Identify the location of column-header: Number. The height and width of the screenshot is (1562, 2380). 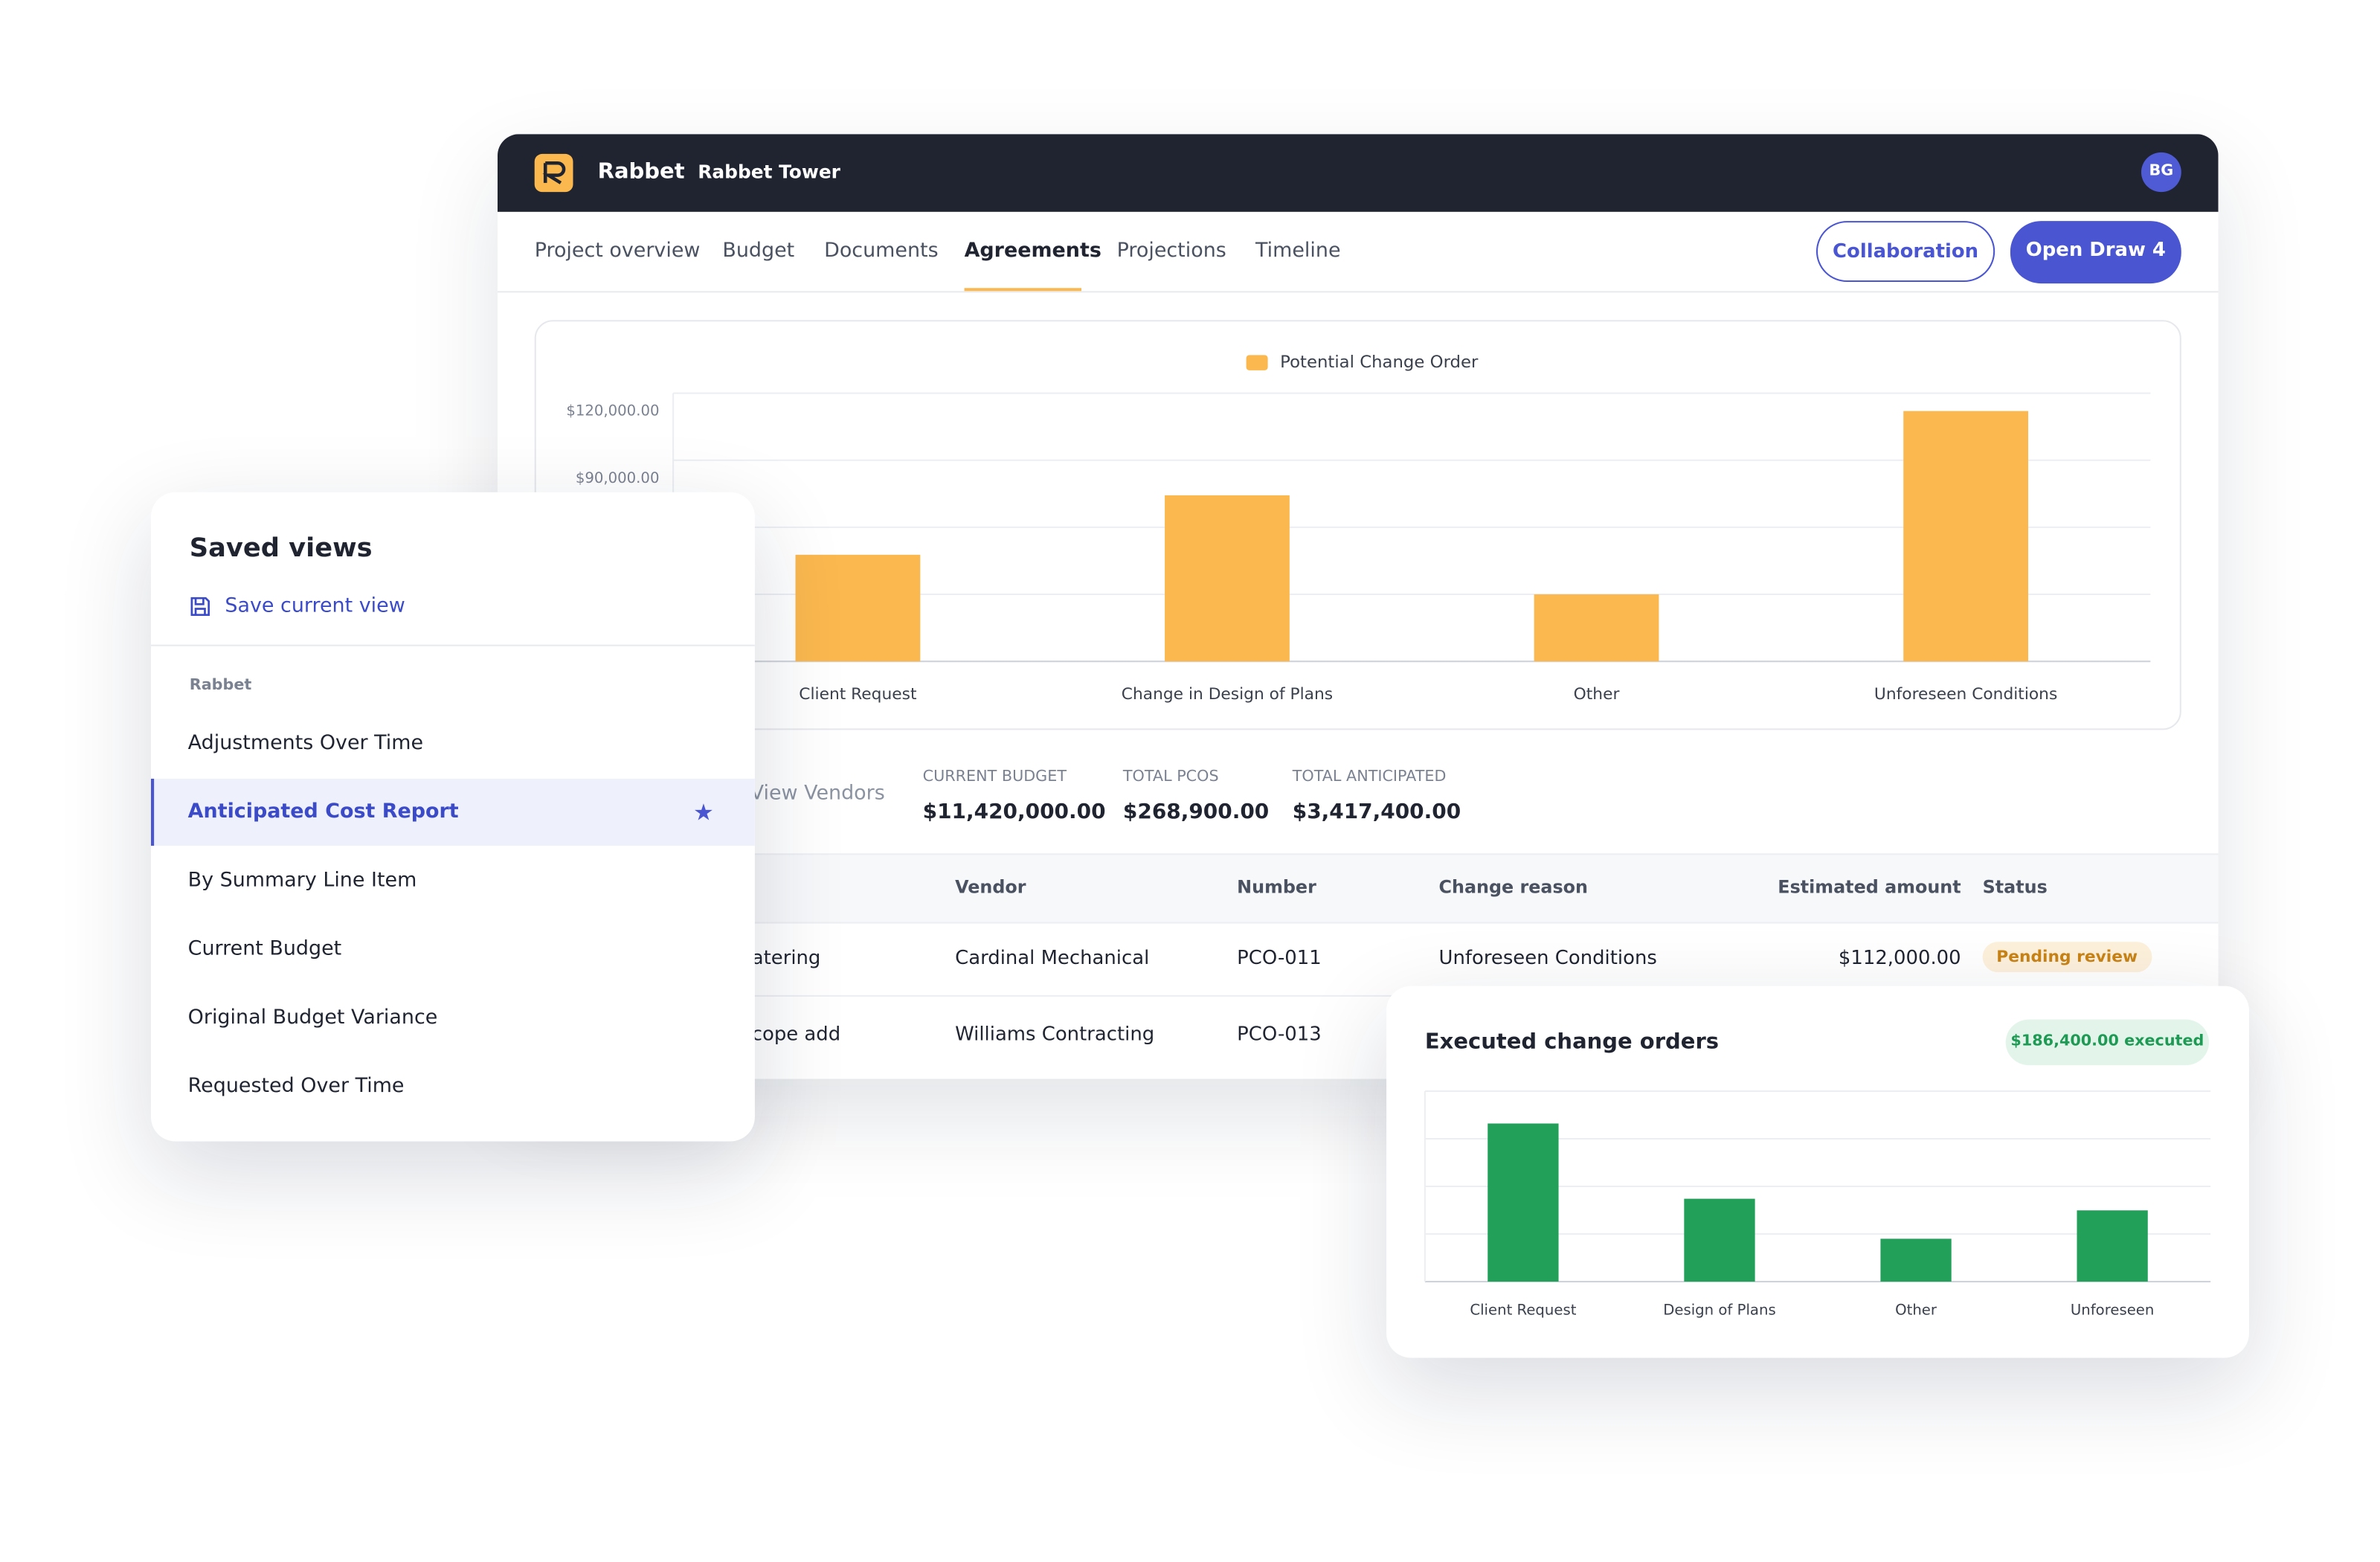
(1277, 887).